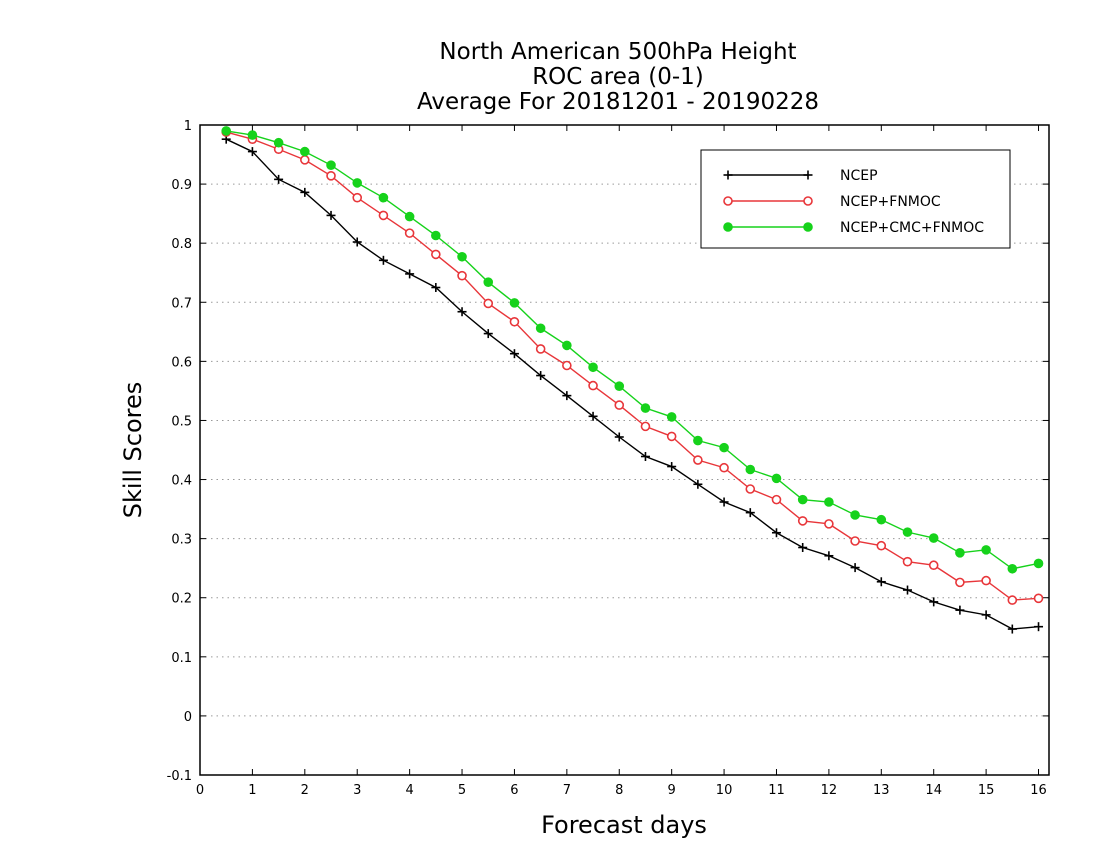  I want to click on y-tick-label: -0.1, so click(179, 776).